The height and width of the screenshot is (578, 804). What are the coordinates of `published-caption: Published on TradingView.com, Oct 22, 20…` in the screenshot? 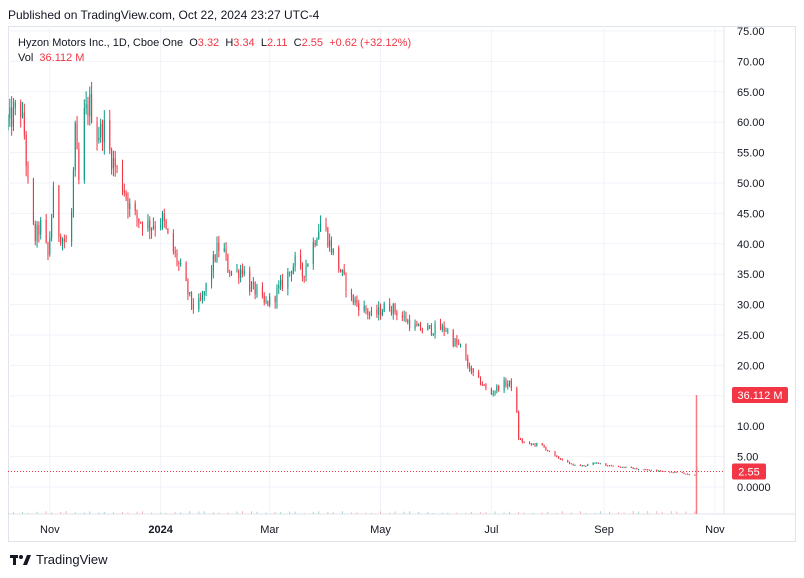 It's located at (164, 15).